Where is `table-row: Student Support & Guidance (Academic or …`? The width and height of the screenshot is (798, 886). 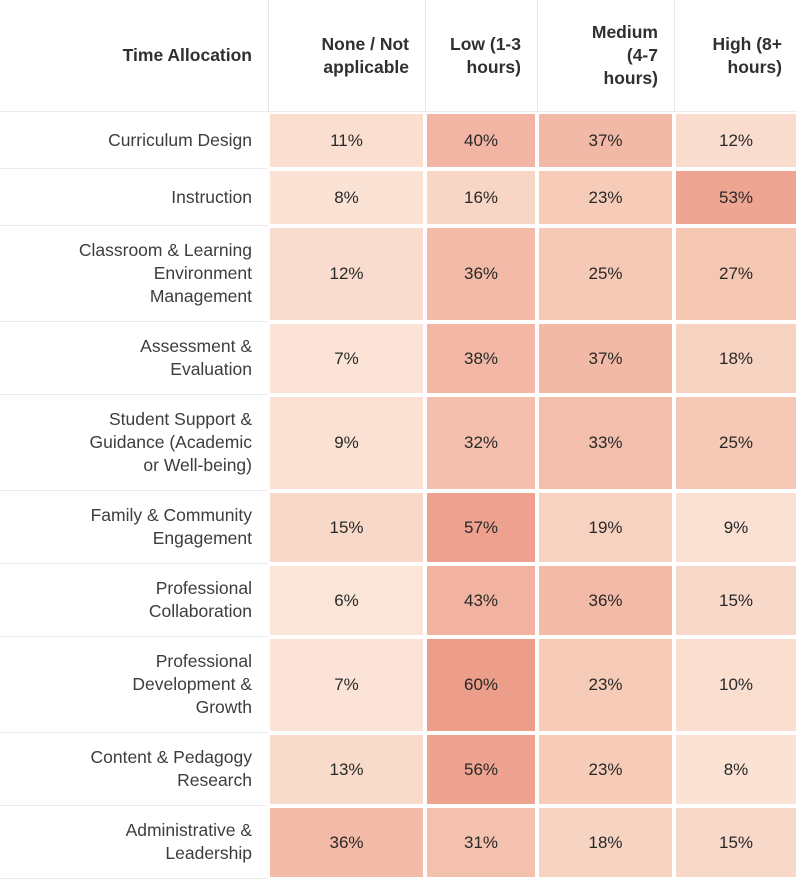 table-row: Student Support & Guidance (Academic or … is located at coordinates (399, 443).